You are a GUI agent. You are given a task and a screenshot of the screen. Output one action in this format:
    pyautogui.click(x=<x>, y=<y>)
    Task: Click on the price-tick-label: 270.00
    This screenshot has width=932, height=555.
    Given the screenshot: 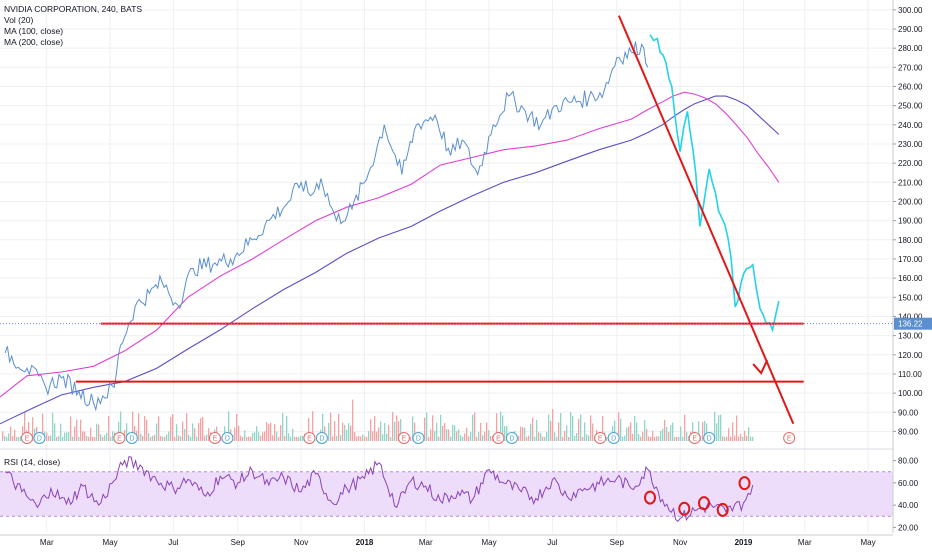 What is the action you would take?
    pyautogui.click(x=910, y=67)
    